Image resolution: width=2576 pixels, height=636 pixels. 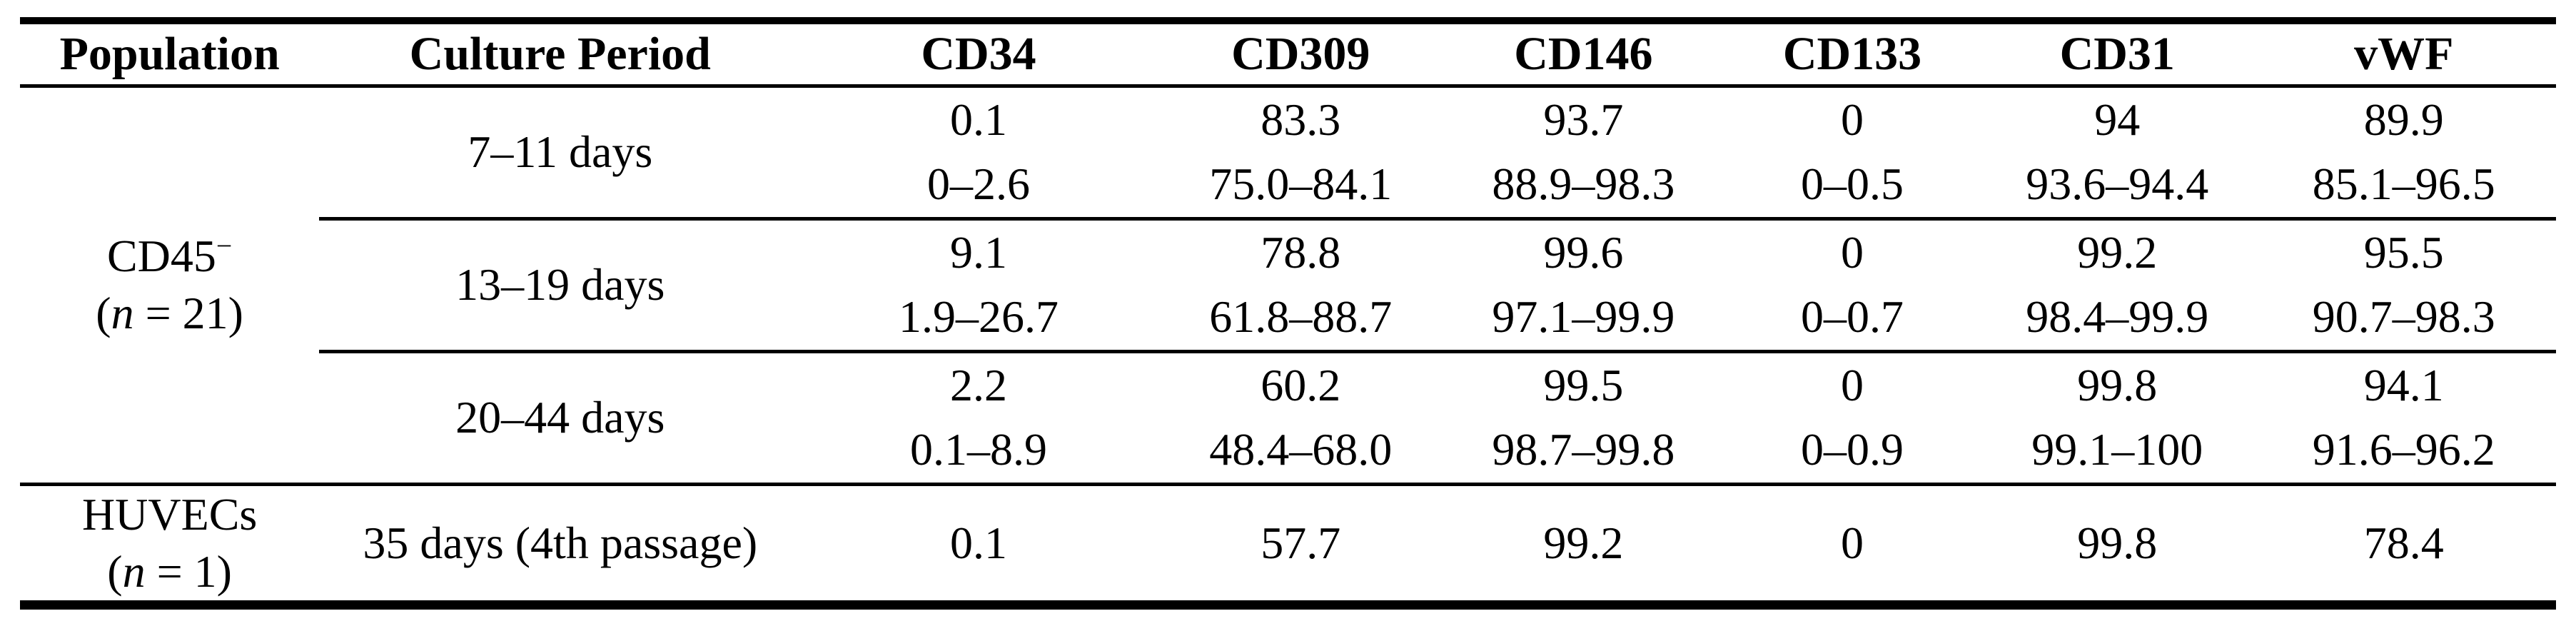 What do you see at coordinates (1583, 319) in the screenshot?
I see `range-cell: 97.1–99.9` at bounding box center [1583, 319].